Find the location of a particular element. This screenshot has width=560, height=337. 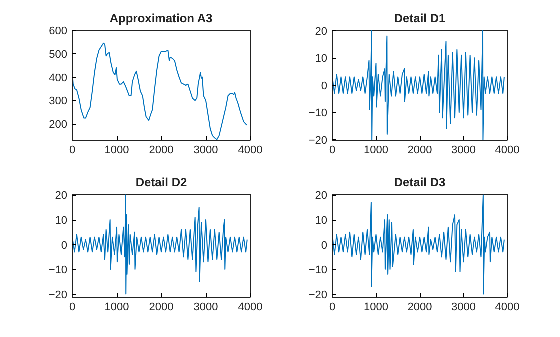

chart-title: Detail D2 is located at coordinates (162, 183).